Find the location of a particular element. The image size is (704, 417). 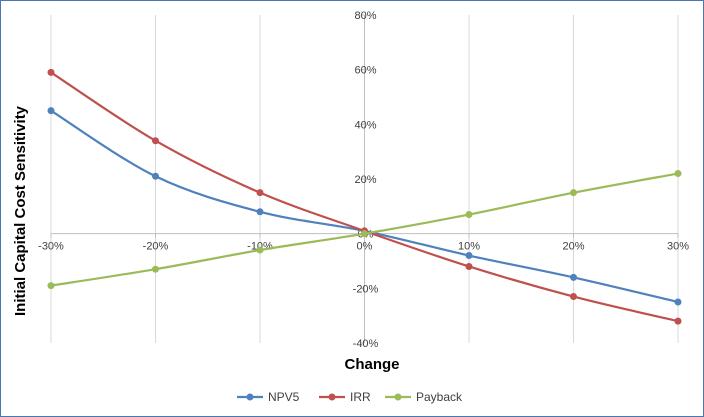

x-tick-label: -30% is located at coordinates (51, 247).